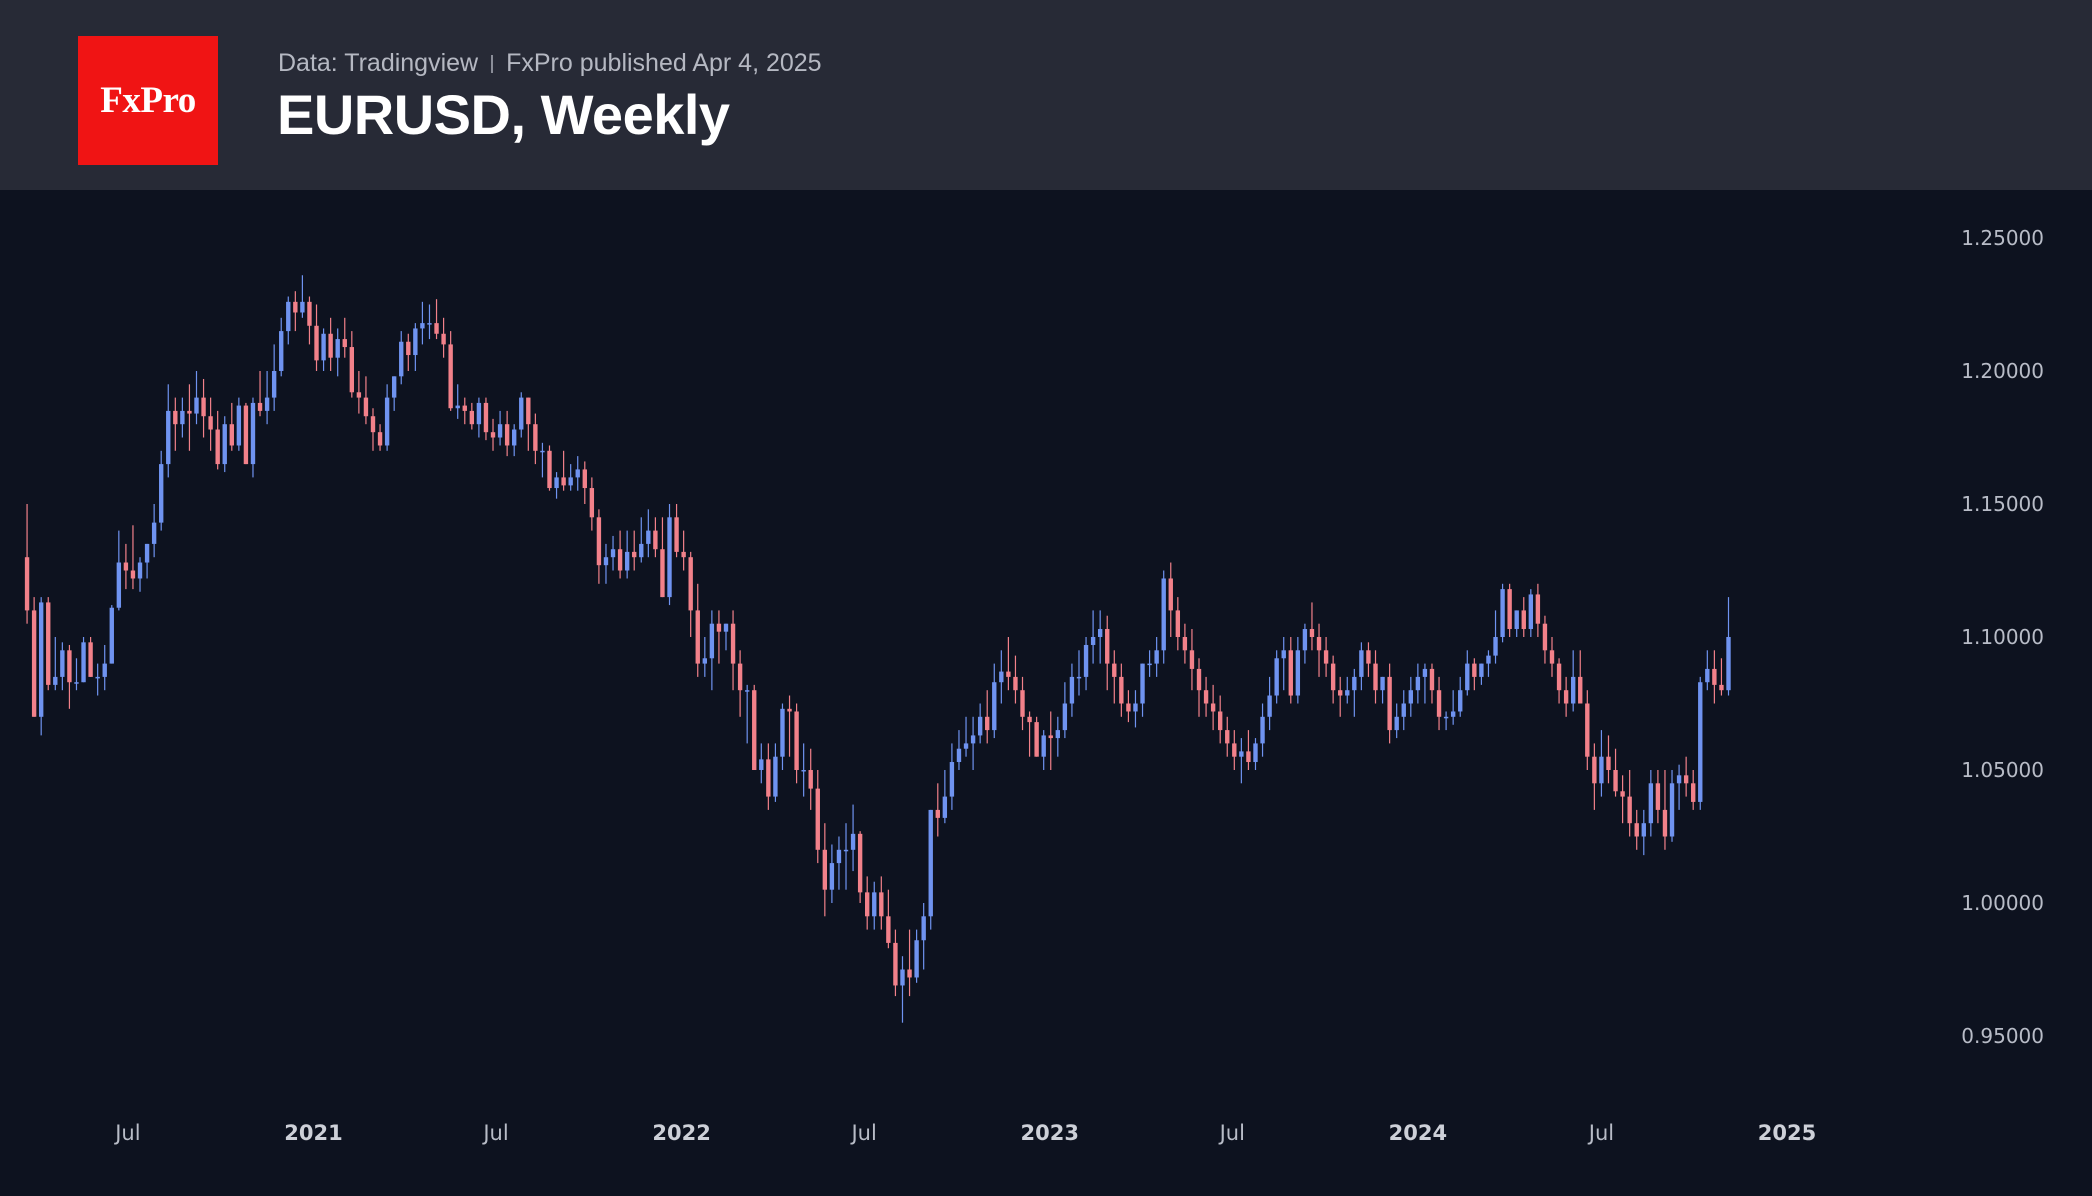  What do you see at coordinates (2002, 371) in the screenshot?
I see `y-tick-label: 1.20000` at bounding box center [2002, 371].